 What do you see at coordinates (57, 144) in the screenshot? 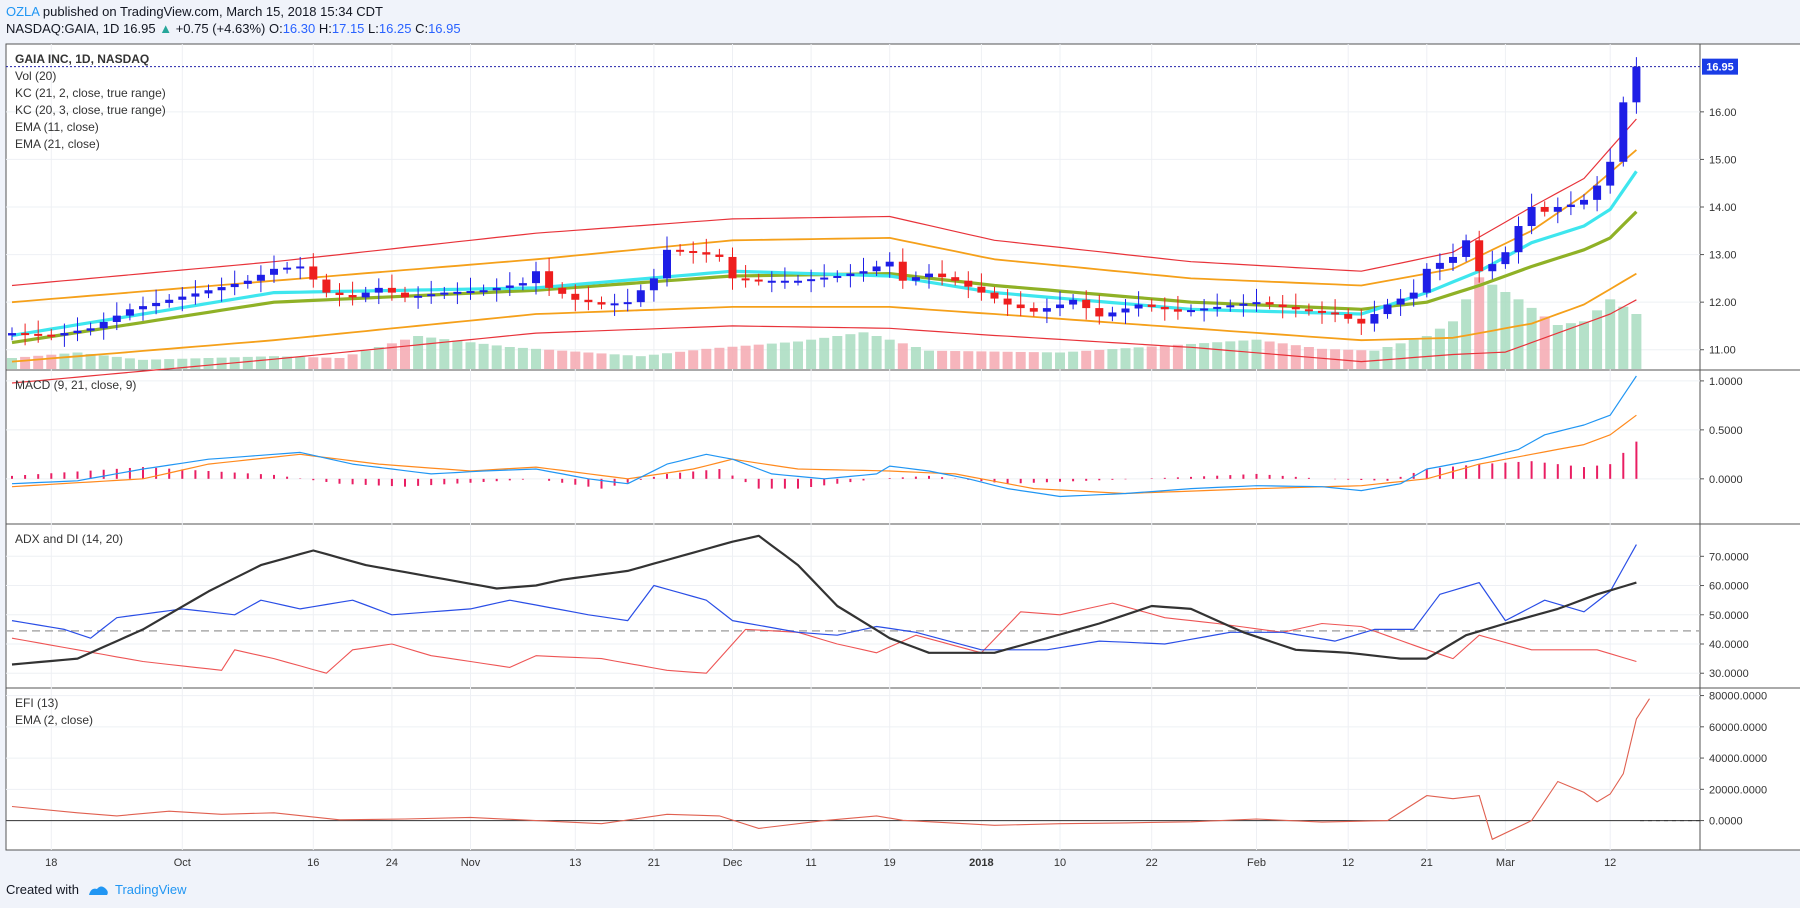
I see `legend-entry: EMA (21, close)` at bounding box center [57, 144].